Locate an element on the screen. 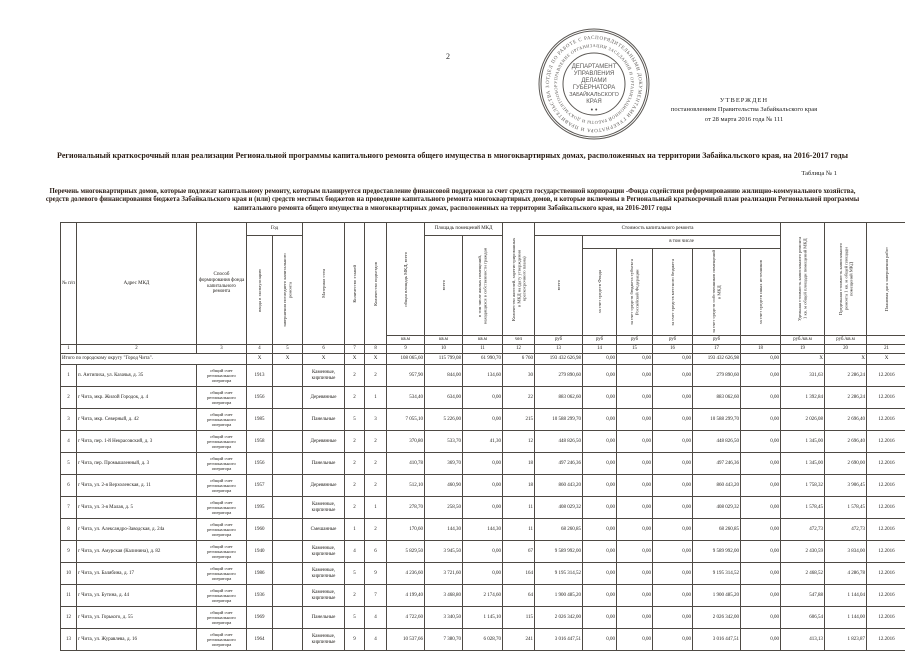 The width and height of the screenshot is (905, 651). cell-unit-cost: 472,73 is located at coordinates (803, 530).